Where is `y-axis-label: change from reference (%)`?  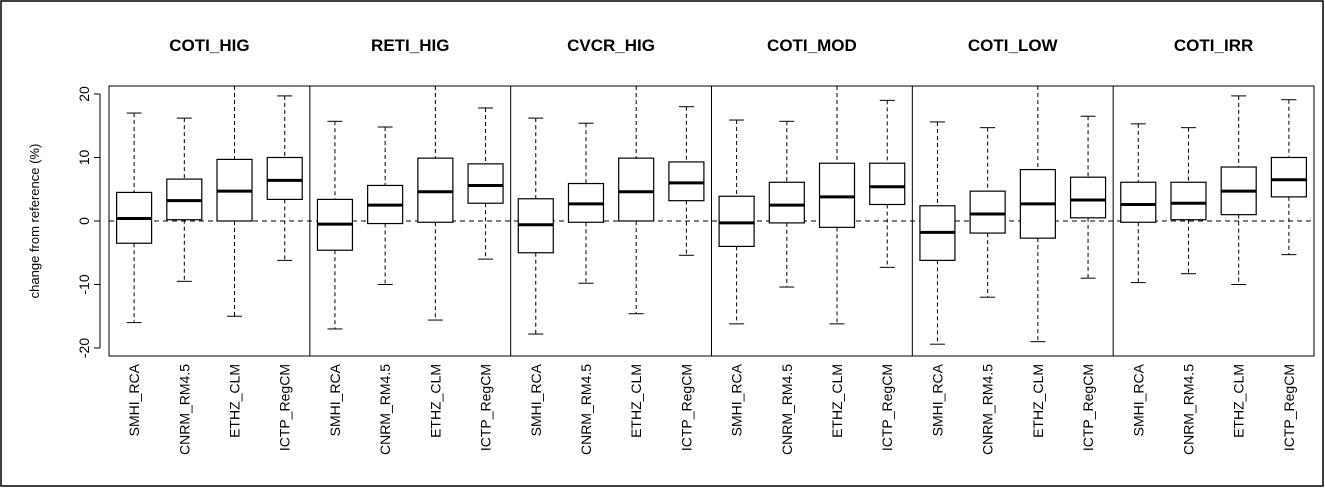
y-axis-label: change from reference (%) is located at coordinates (34, 221).